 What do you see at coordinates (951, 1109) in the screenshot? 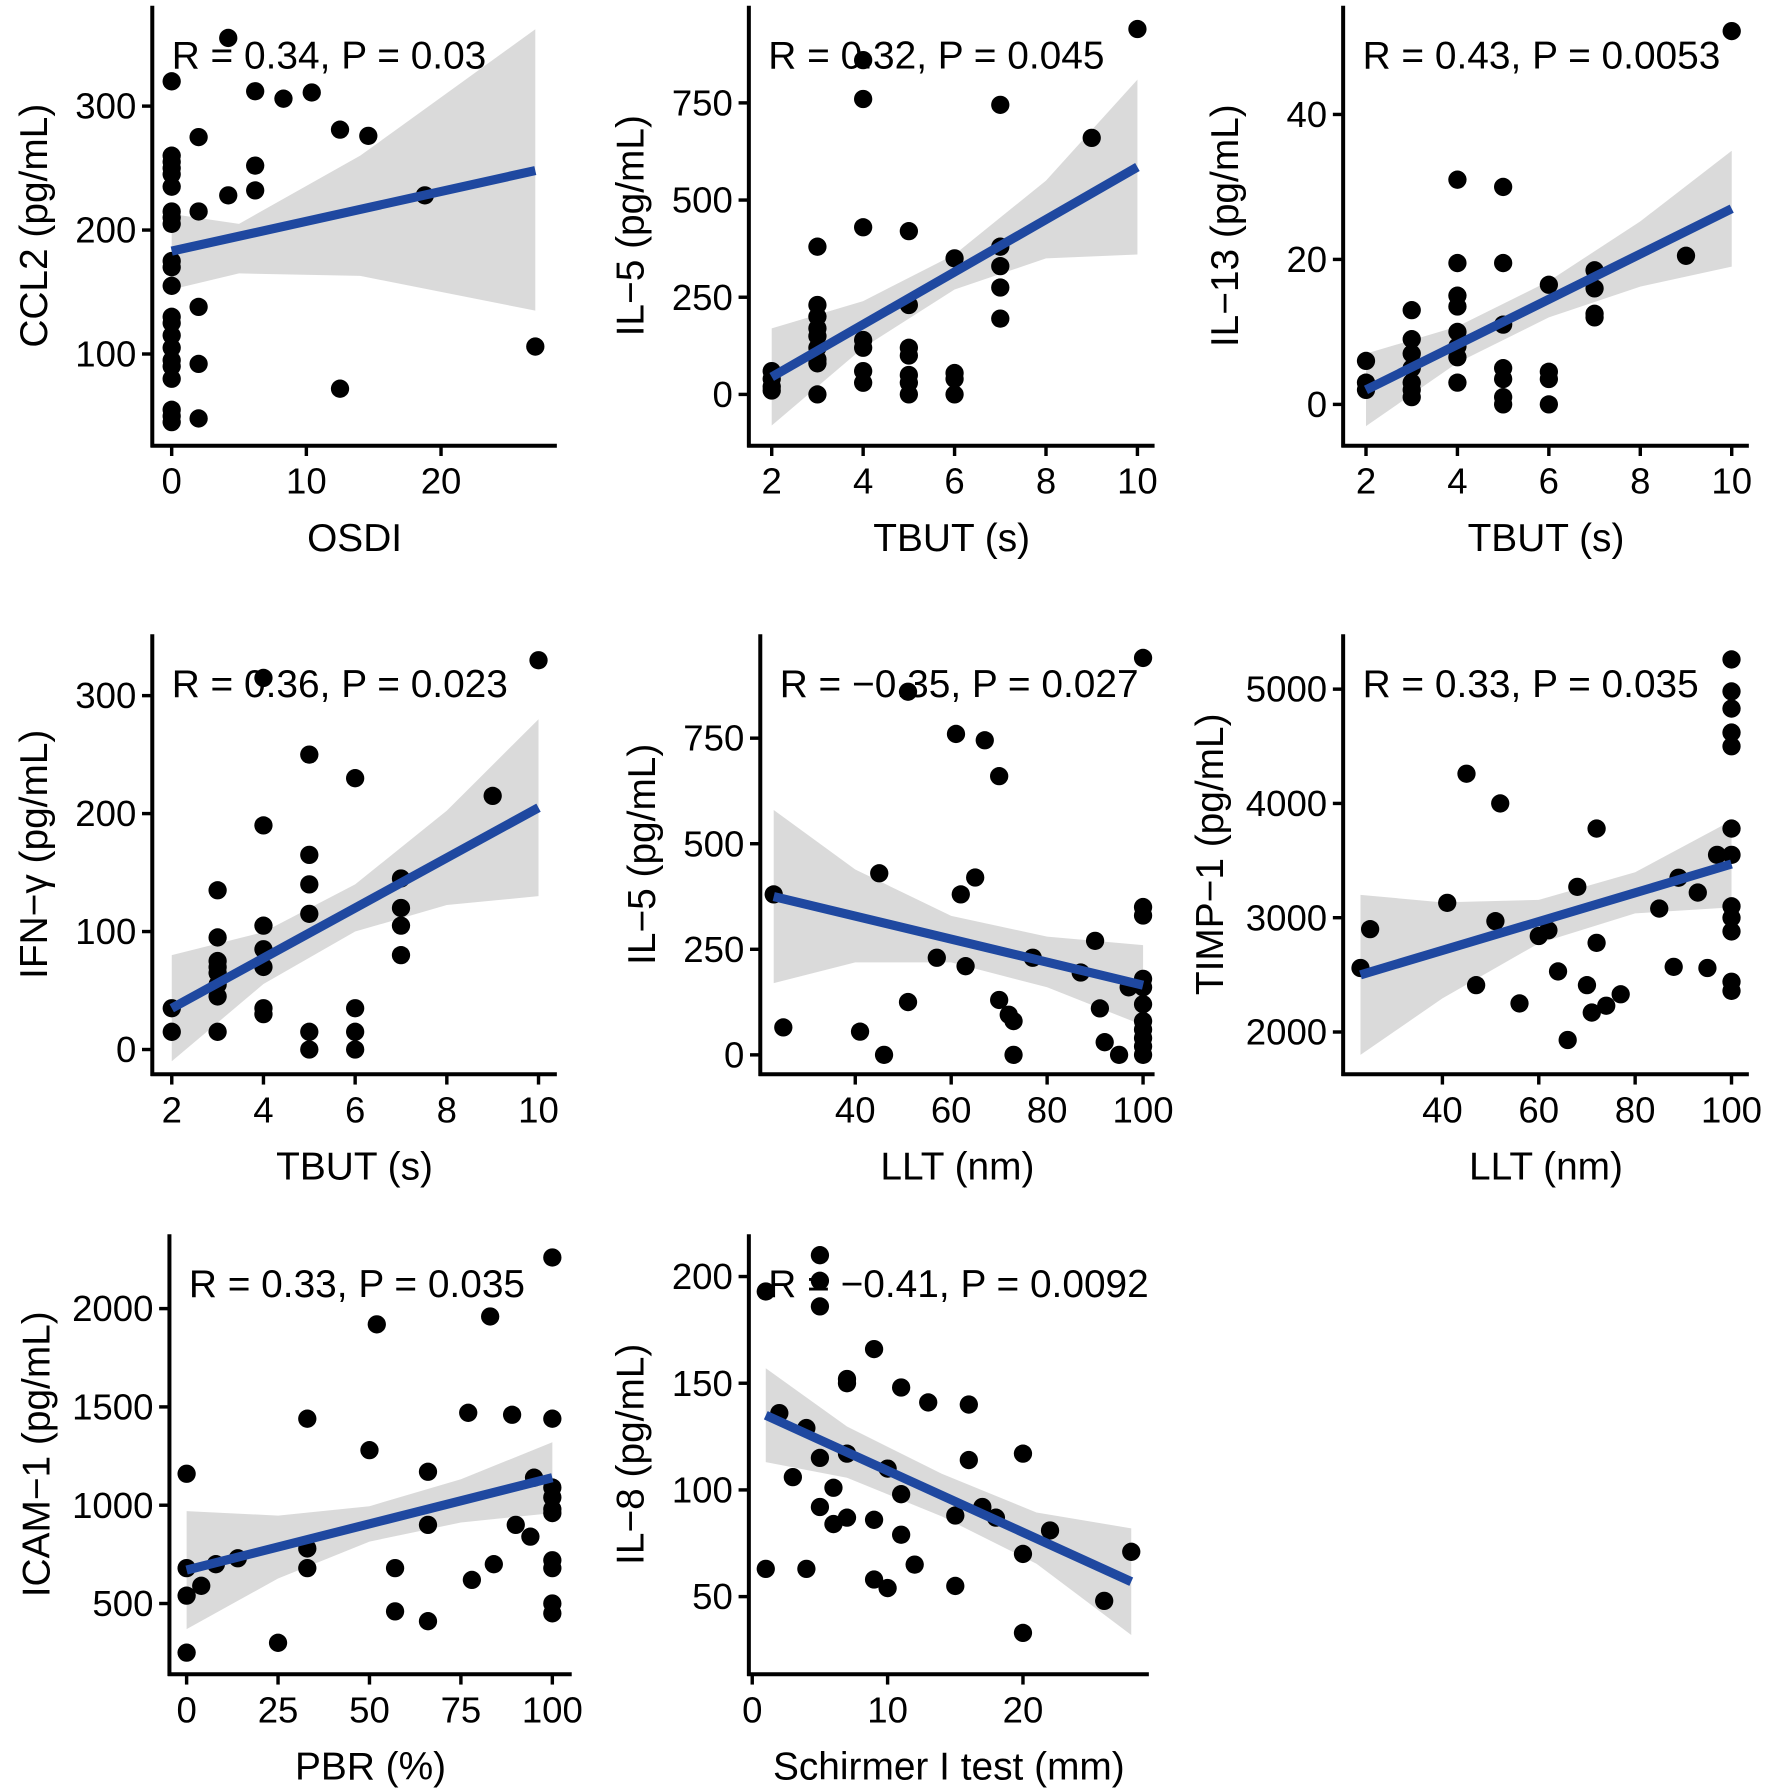
I see `x-tick-label: 60` at bounding box center [951, 1109].